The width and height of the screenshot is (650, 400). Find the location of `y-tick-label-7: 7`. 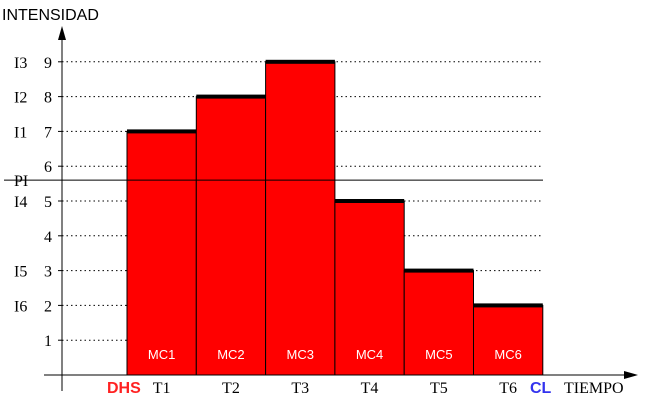

y-tick-label-7: 7 is located at coordinates (48, 132).